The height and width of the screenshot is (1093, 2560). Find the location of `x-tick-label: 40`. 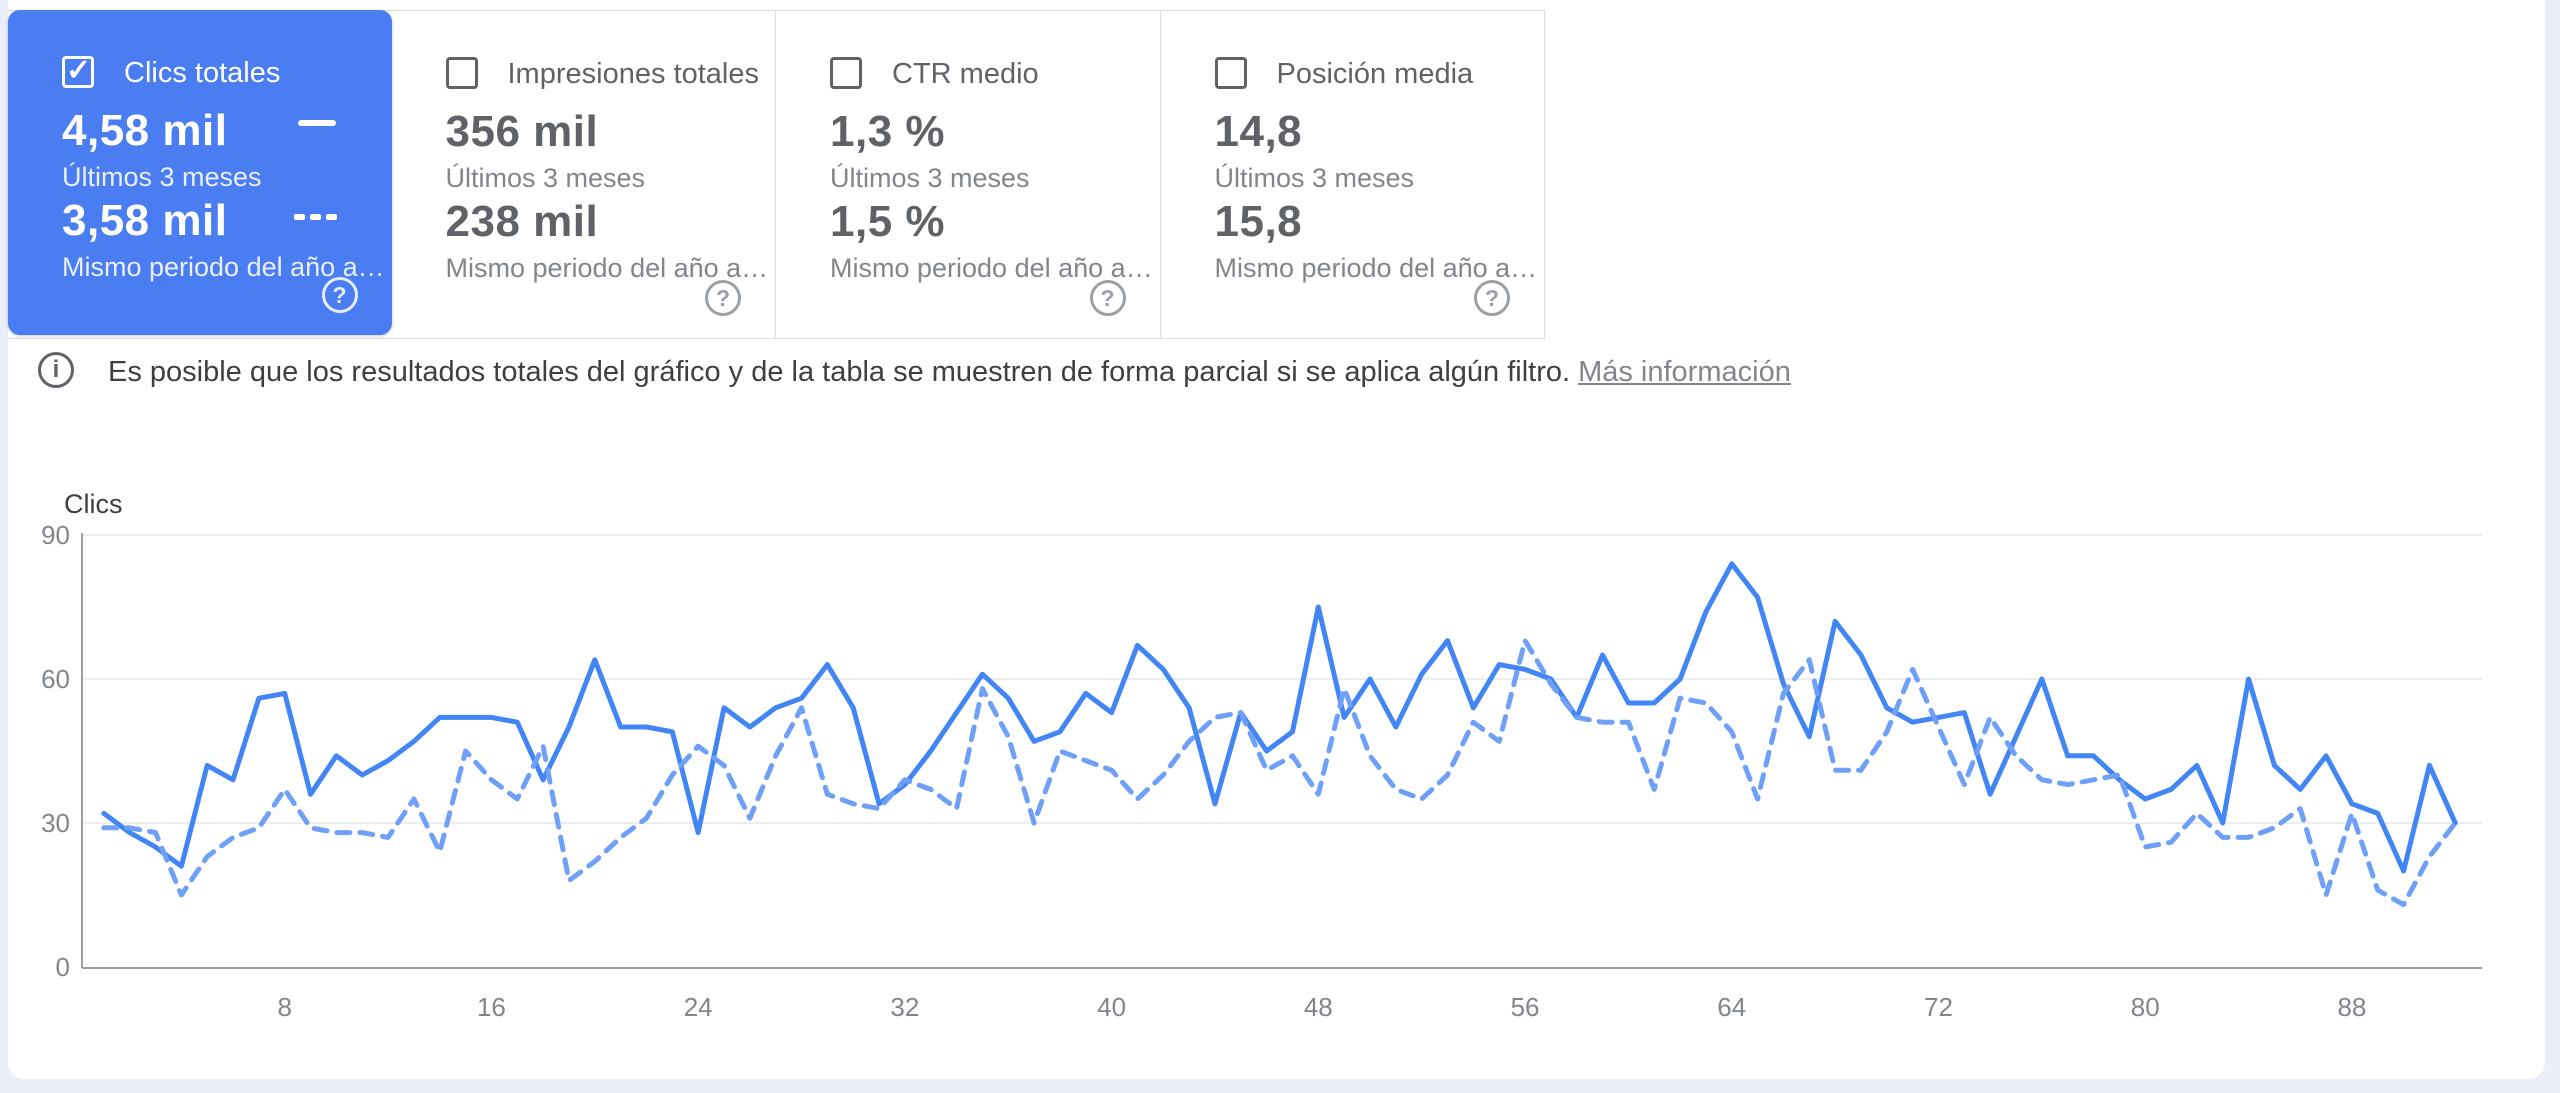

x-tick-label: 40 is located at coordinates (1111, 1007).